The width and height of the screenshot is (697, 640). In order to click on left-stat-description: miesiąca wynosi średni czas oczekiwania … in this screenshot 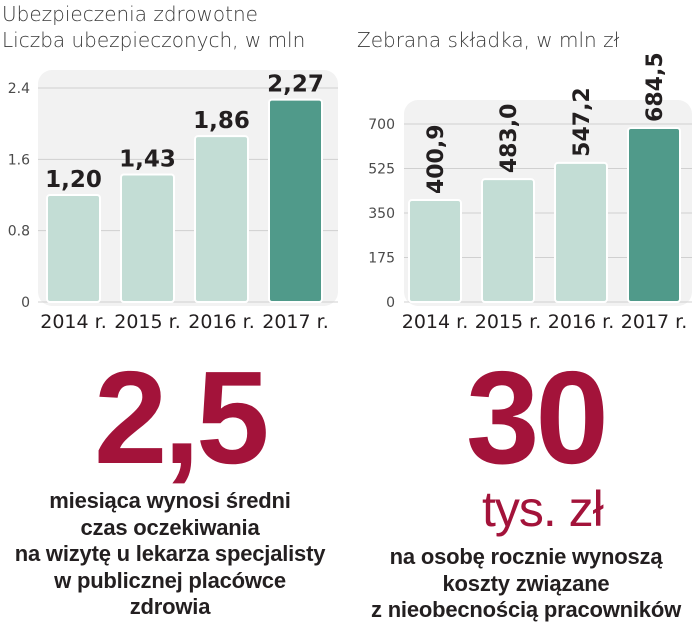, I will do `click(170, 554)`.